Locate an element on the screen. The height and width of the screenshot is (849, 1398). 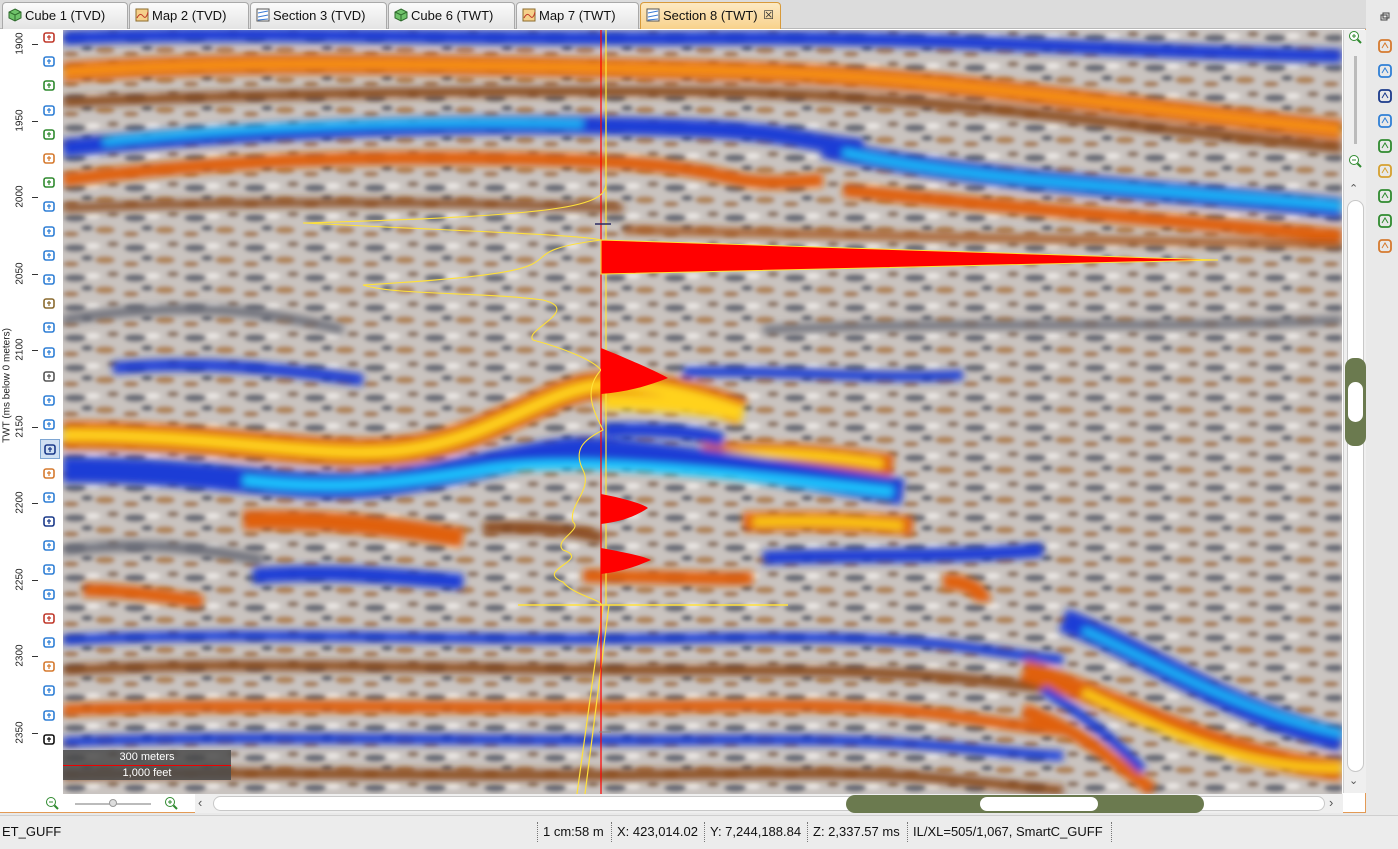
tab-section-8: Section 8 (TWT) ☒ is located at coordinates (710, 15).